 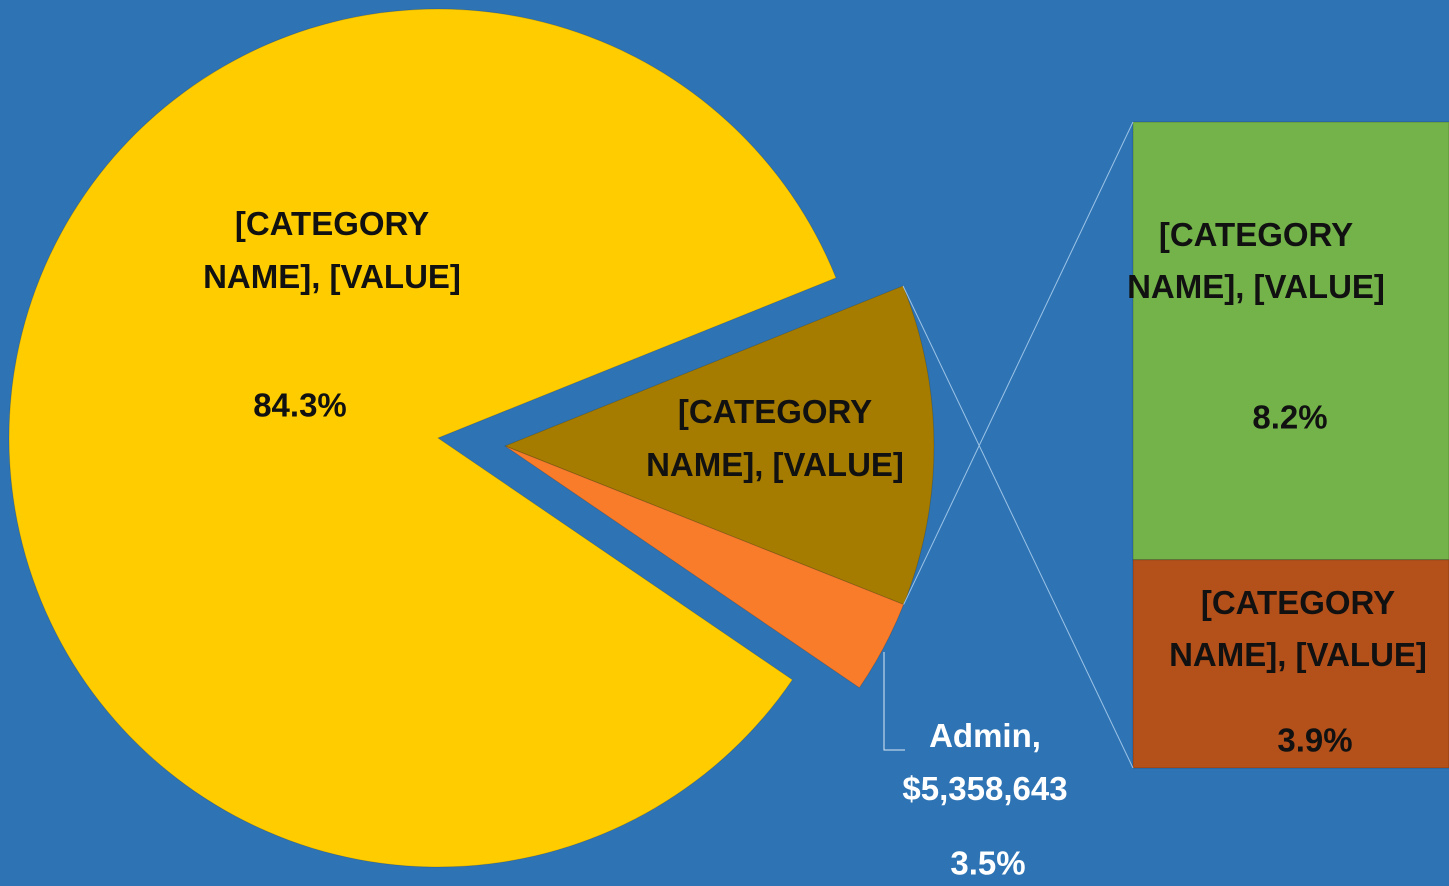 I want to click on slice-value-label: 3.5%, so click(x=987, y=863).